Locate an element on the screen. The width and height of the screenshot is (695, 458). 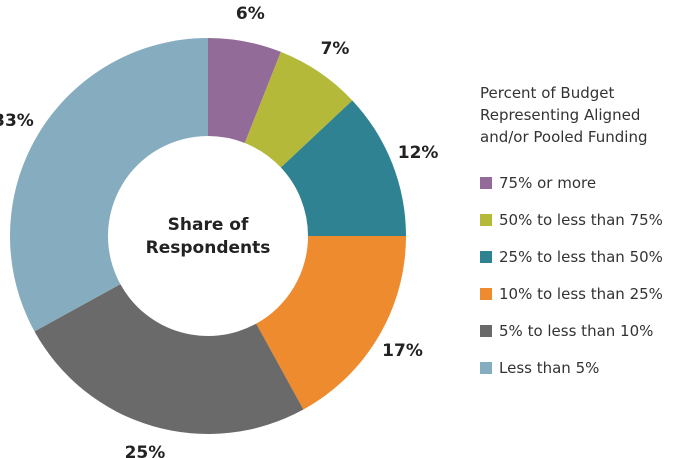
data-label: 7% is located at coordinates (335, 49).